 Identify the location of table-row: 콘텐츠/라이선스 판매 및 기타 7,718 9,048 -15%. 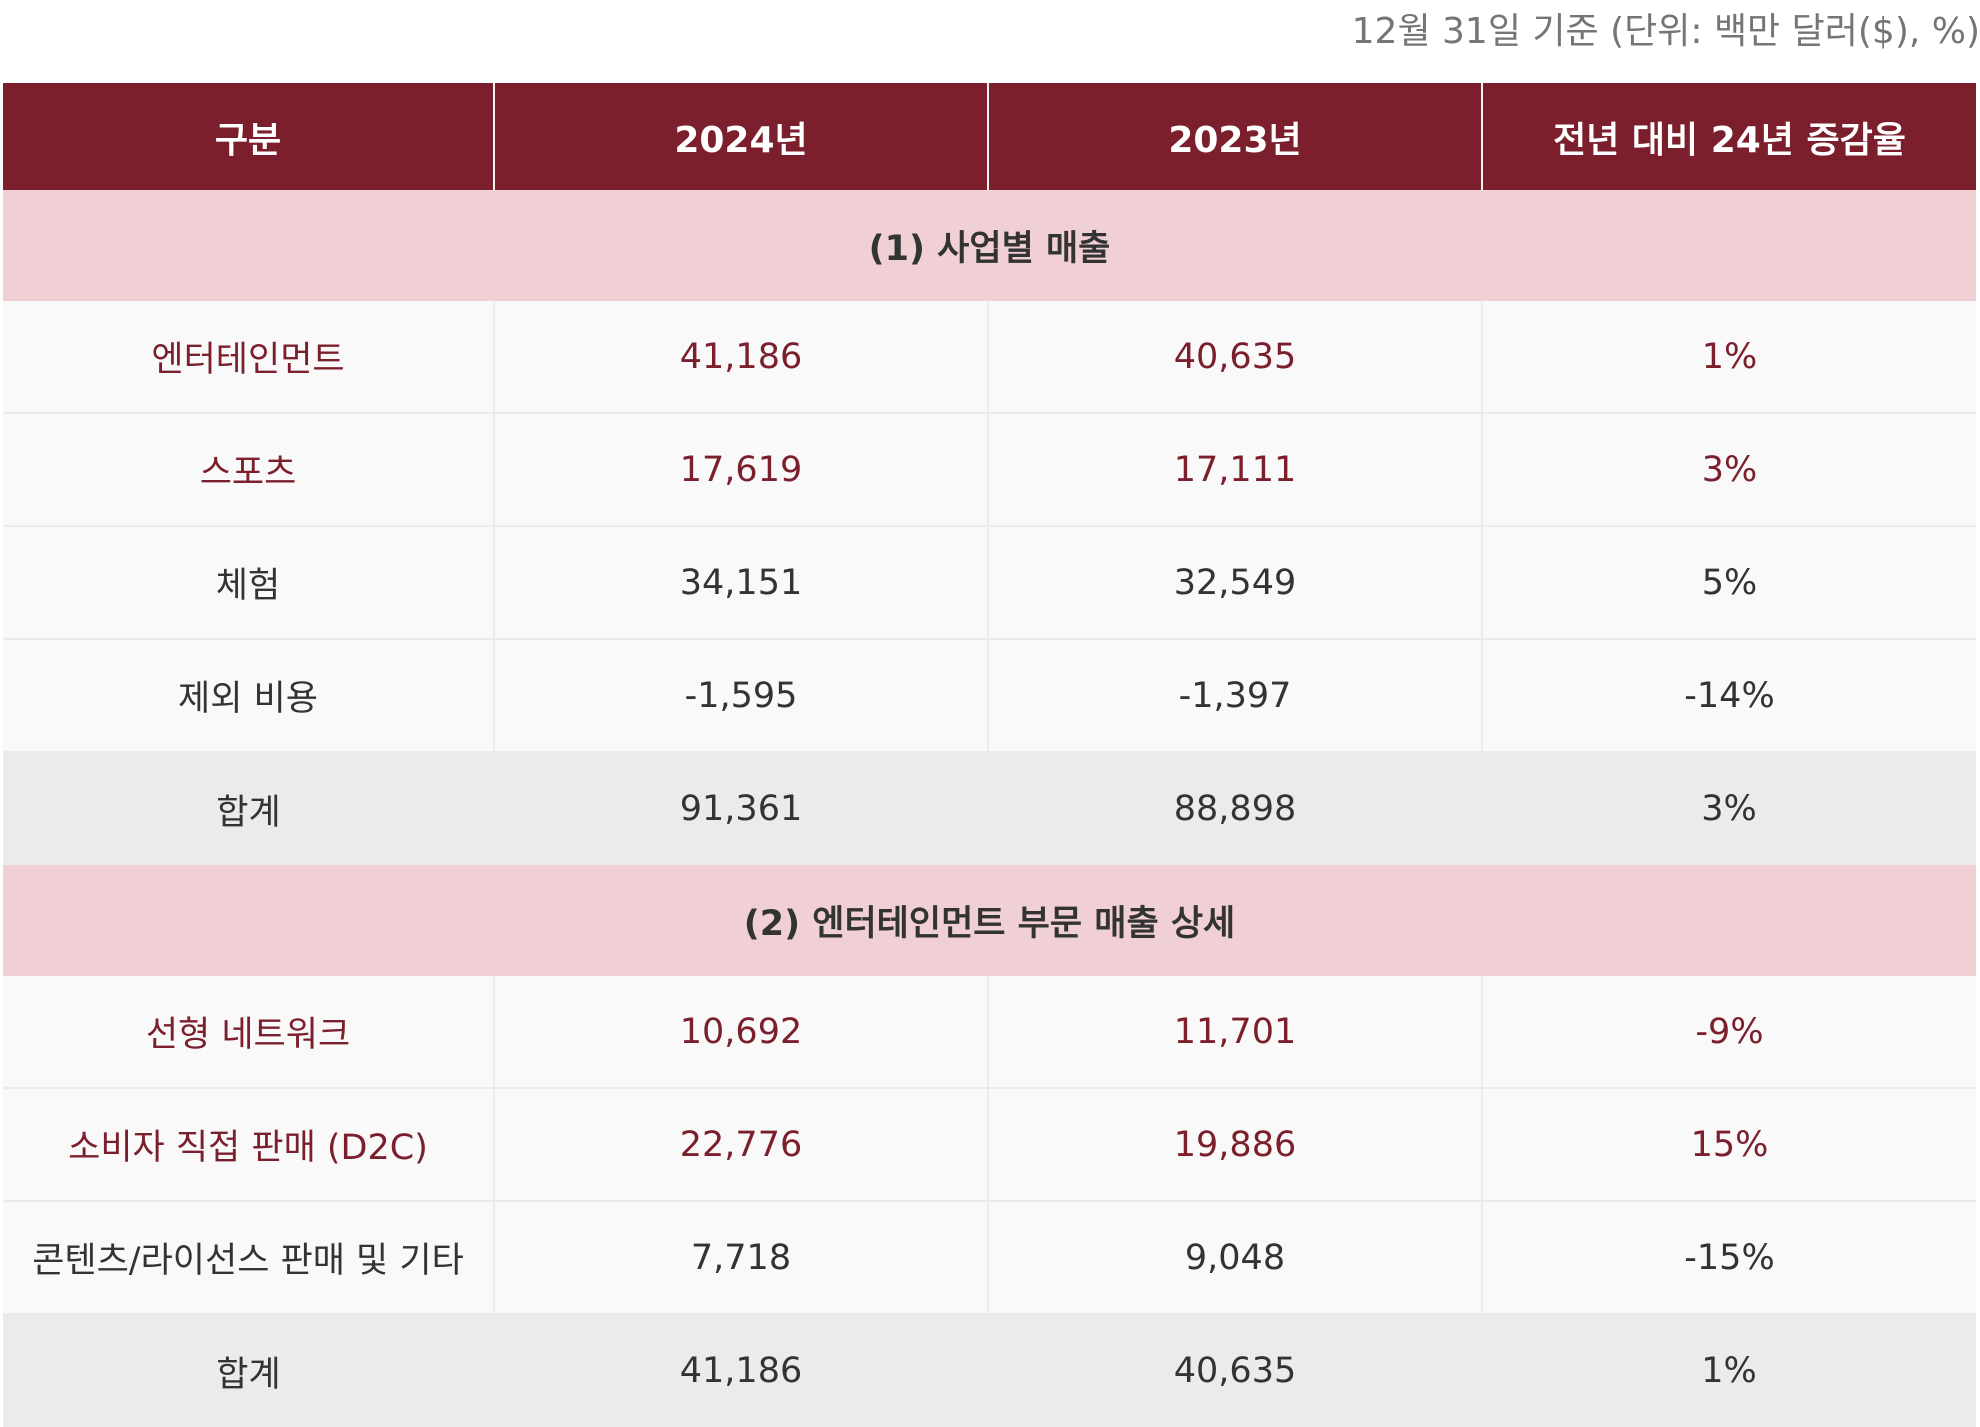
(989, 1258).